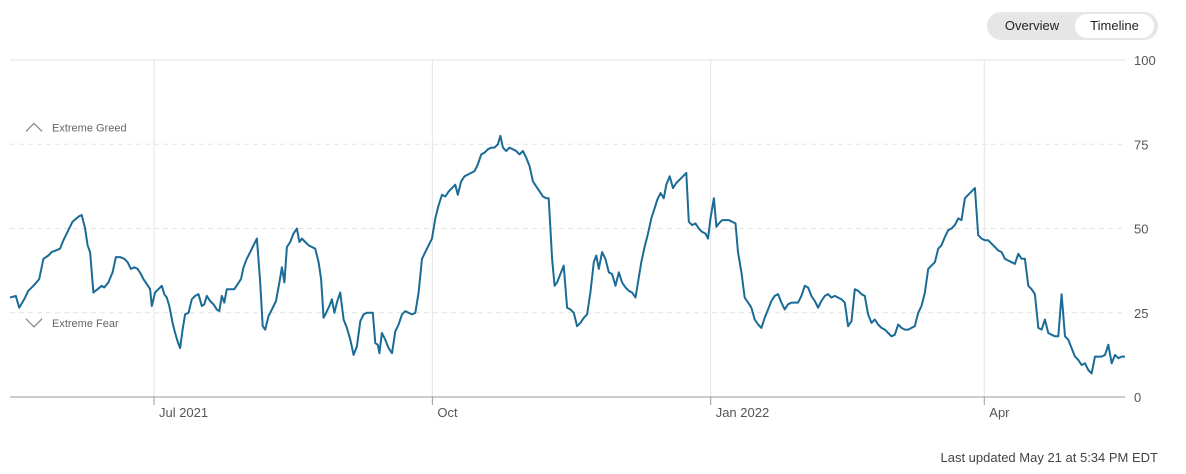 The height and width of the screenshot is (474, 1186). Describe the element at coordinates (1032, 25) in the screenshot. I see `overview-tab: Overview` at that location.